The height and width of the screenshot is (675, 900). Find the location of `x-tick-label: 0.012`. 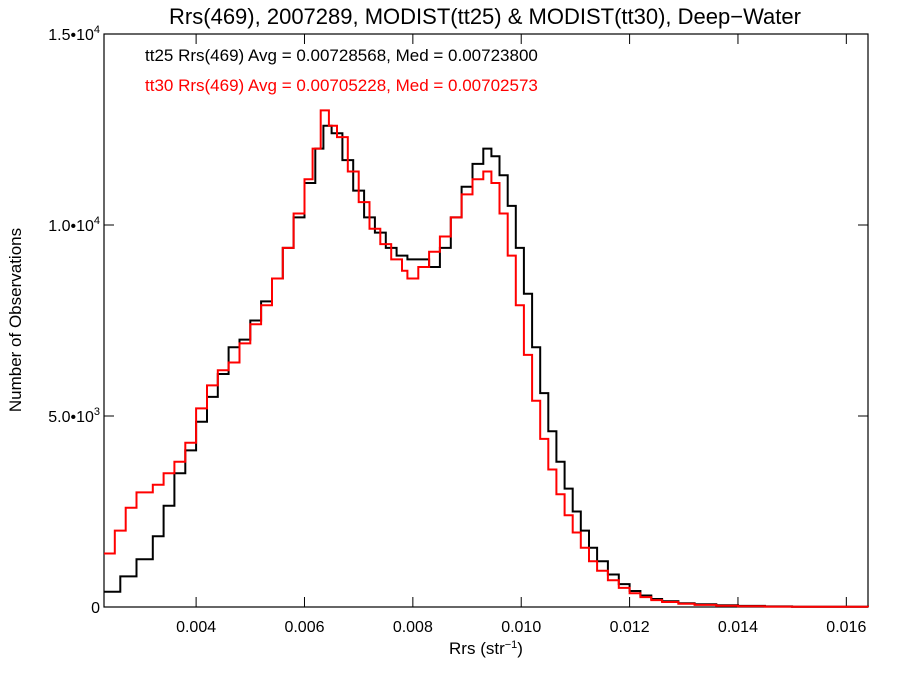

x-tick-label: 0.012 is located at coordinates (630, 627).